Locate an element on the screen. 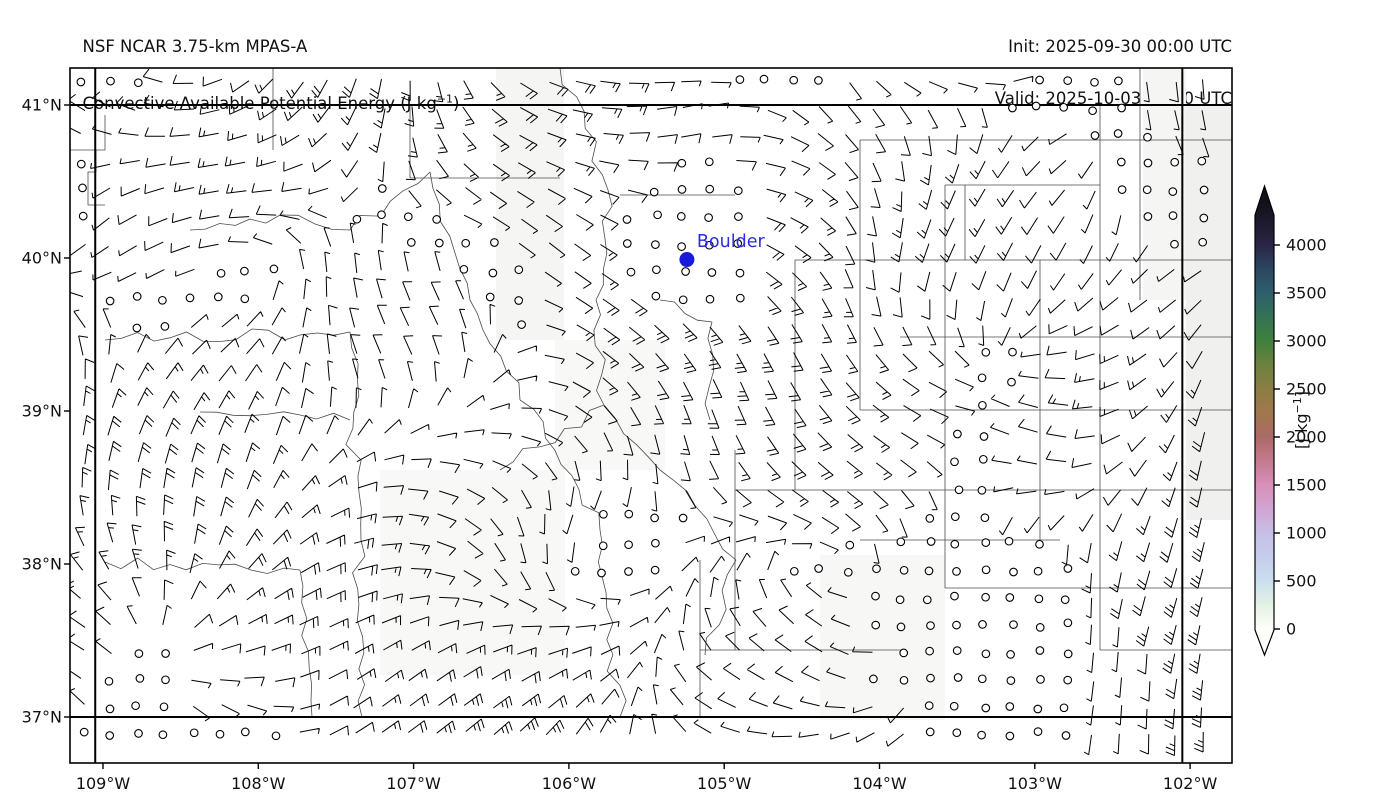 The width and height of the screenshot is (1379, 809). x-tick-label: 109°W is located at coordinates (103, 783).